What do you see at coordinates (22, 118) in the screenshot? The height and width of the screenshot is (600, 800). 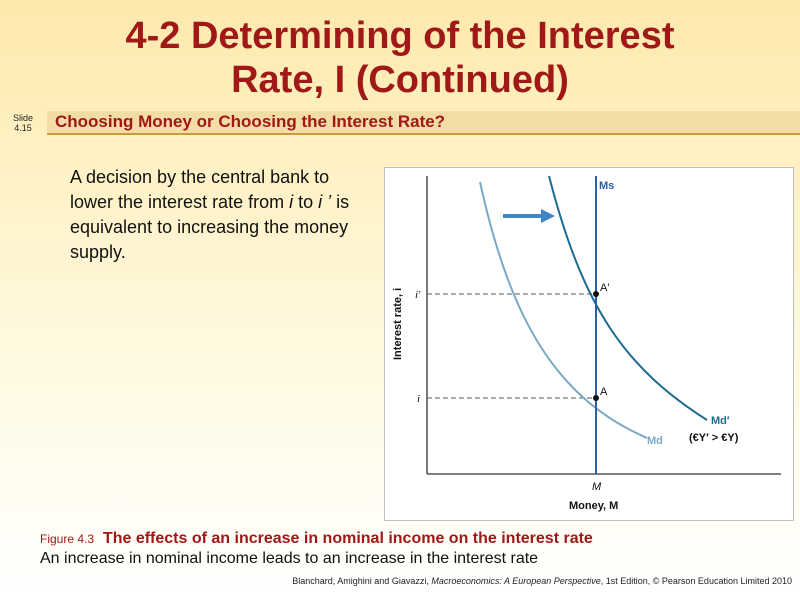 I see `slide-number-label: Slide` at bounding box center [22, 118].